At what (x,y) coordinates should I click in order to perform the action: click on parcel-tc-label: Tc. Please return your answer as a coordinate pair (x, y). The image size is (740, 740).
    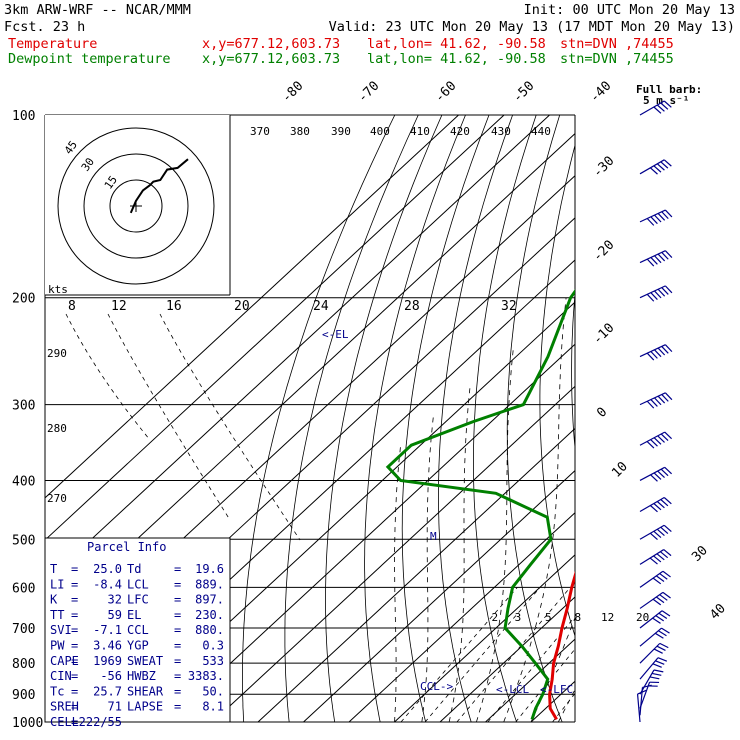
    Looking at the image, I should click on (57, 691).